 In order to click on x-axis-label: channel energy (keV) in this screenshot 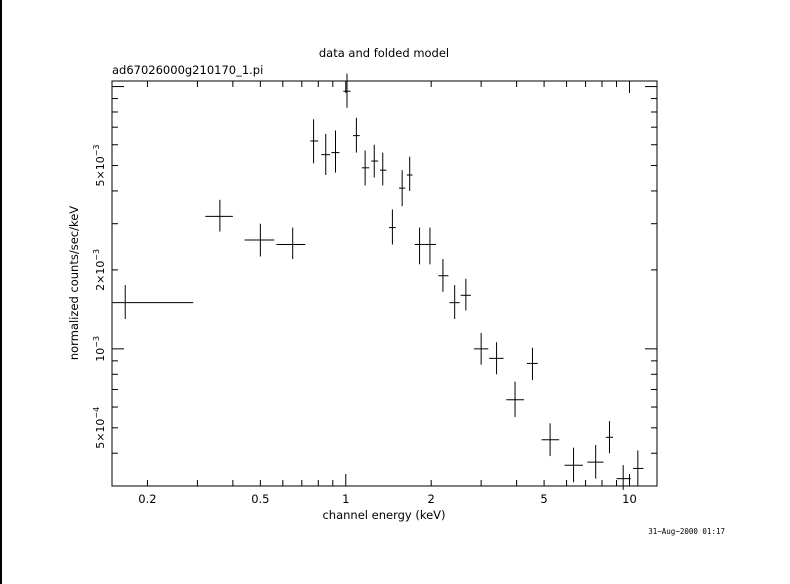, I will do `click(383, 515)`.